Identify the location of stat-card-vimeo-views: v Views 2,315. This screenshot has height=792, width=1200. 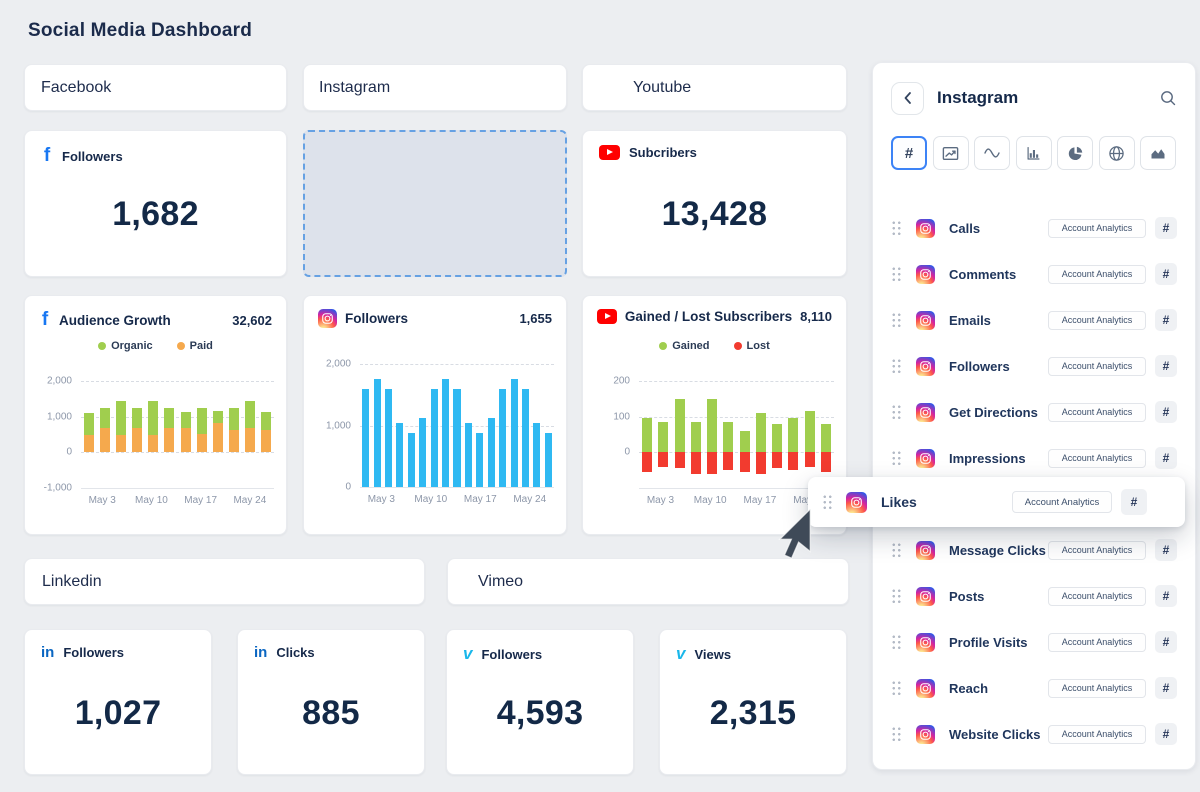
(753, 702).